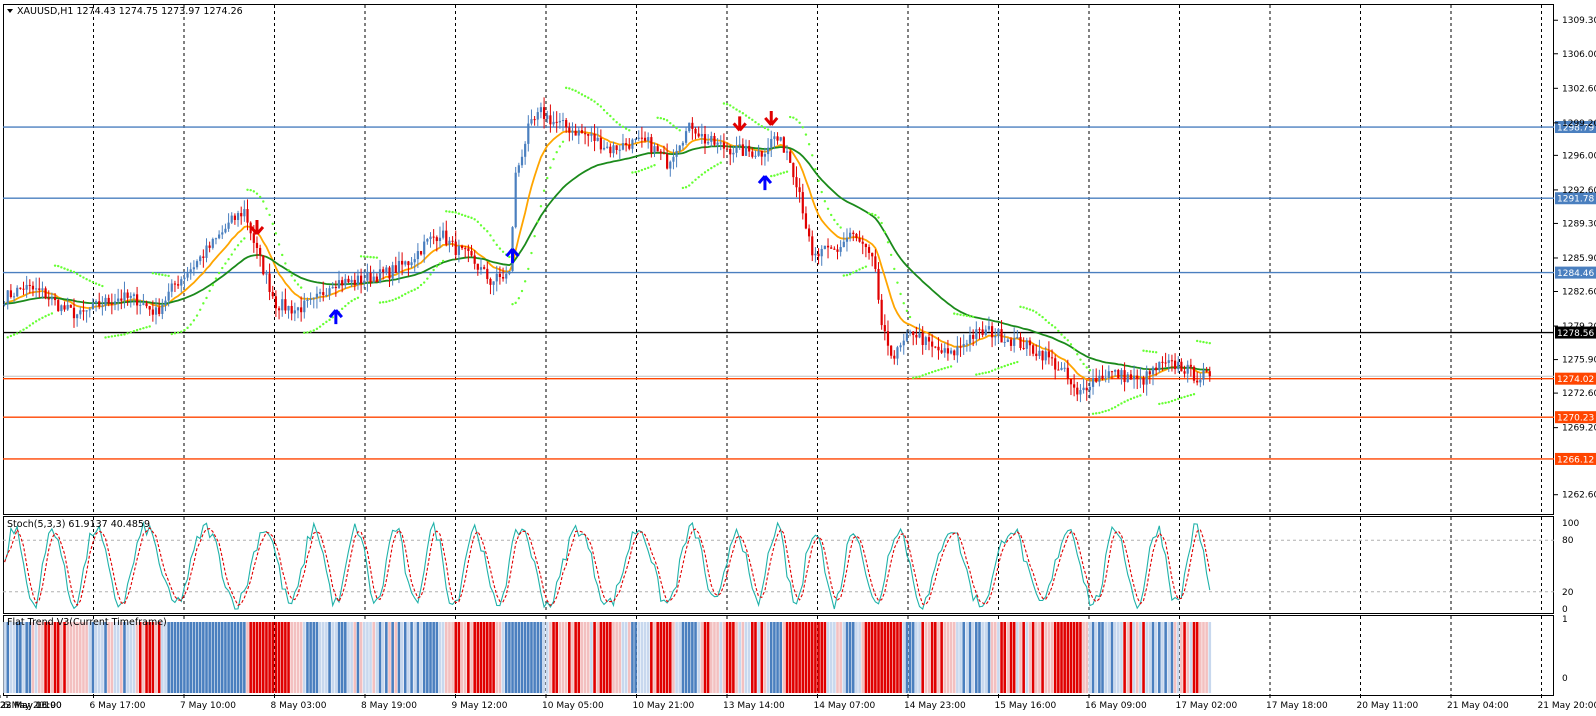 This screenshot has width=1596, height=716. What do you see at coordinates (1575, 460) in the screenshot?
I see `level-price-label: 1266.12` at bounding box center [1575, 460].